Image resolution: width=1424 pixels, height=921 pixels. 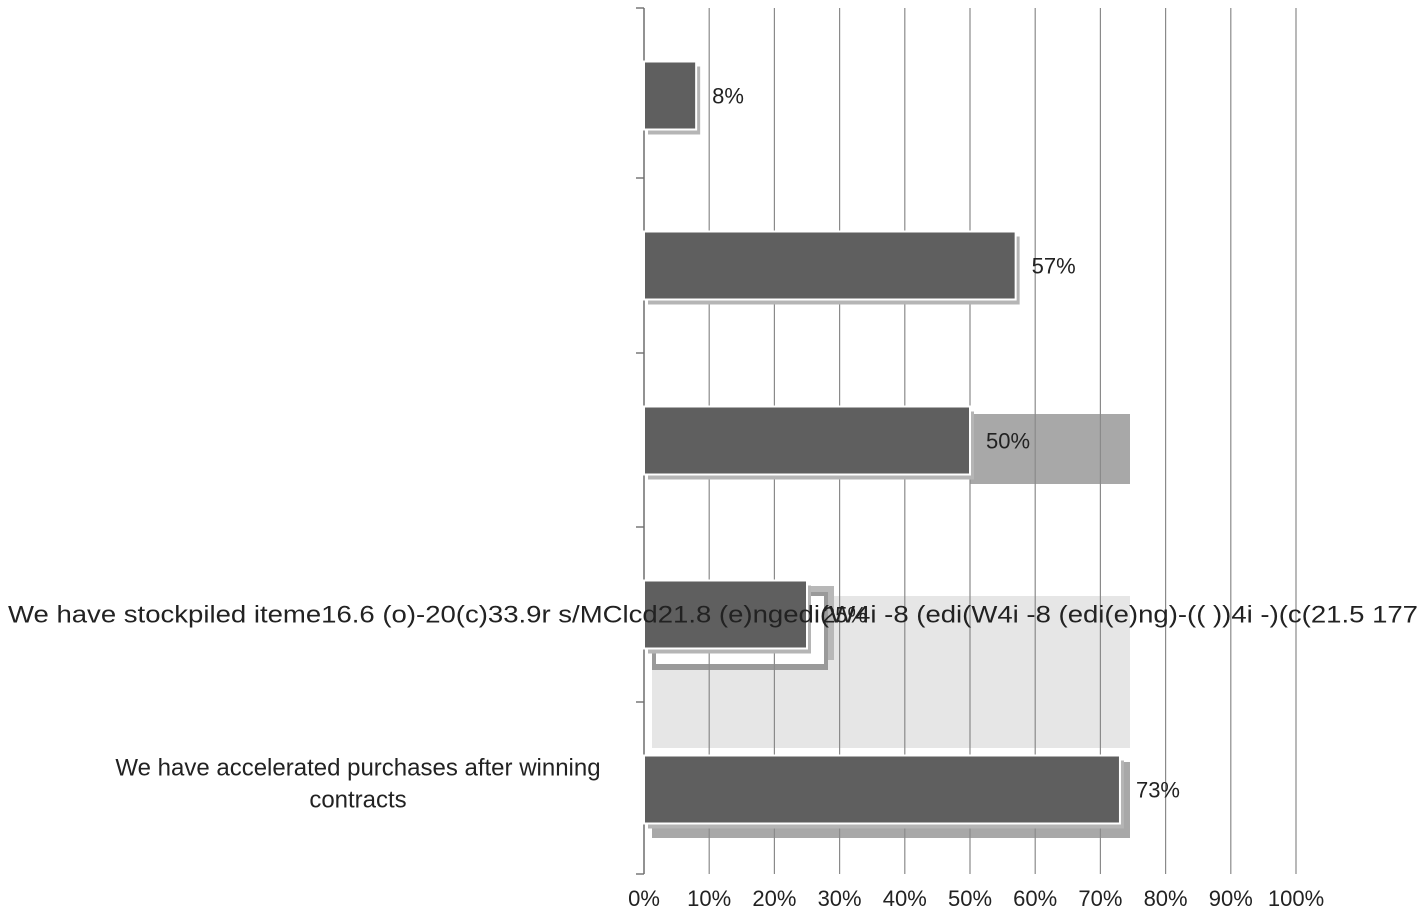 What do you see at coordinates (640, 441) in the screenshot?
I see `y-axis` at bounding box center [640, 441].